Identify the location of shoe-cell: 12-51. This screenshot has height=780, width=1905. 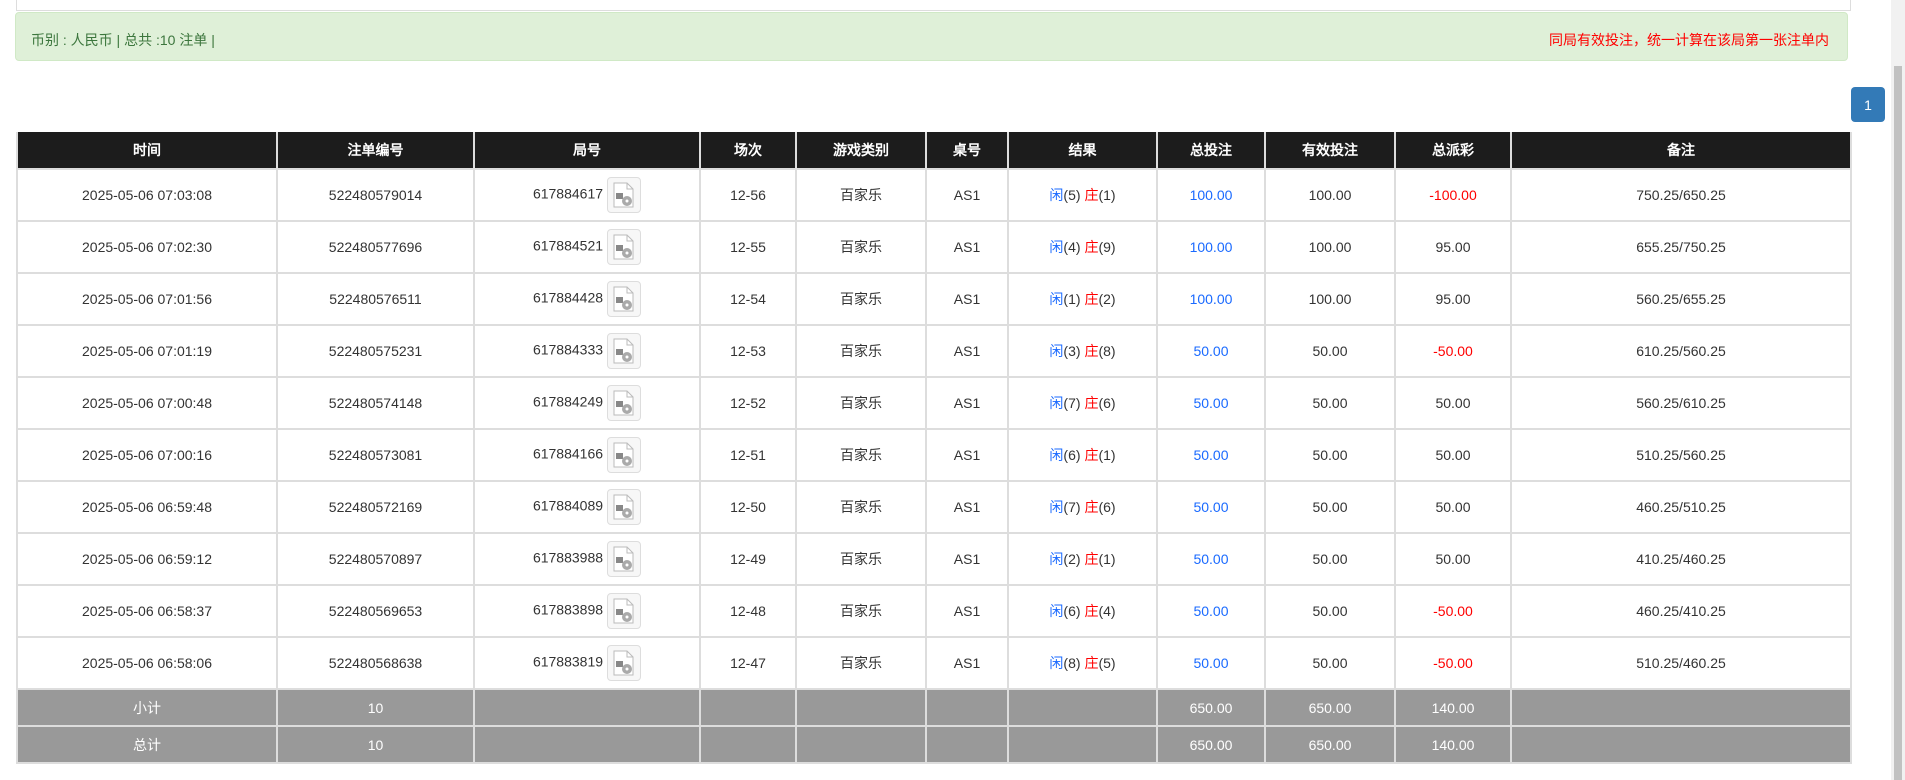
(748, 455).